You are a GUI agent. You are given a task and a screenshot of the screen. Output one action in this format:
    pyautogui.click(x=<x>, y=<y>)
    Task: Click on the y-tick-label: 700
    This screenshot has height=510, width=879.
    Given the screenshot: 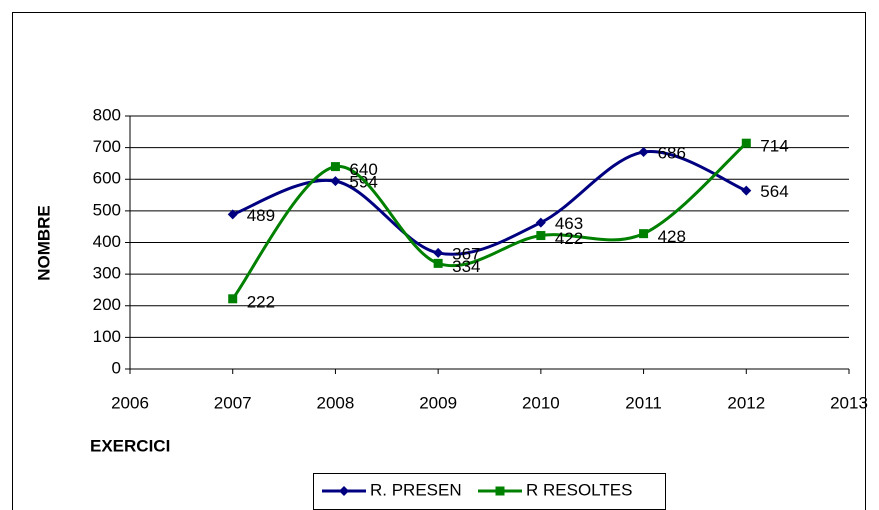 What is the action you would take?
    pyautogui.click(x=107, y=146)
    